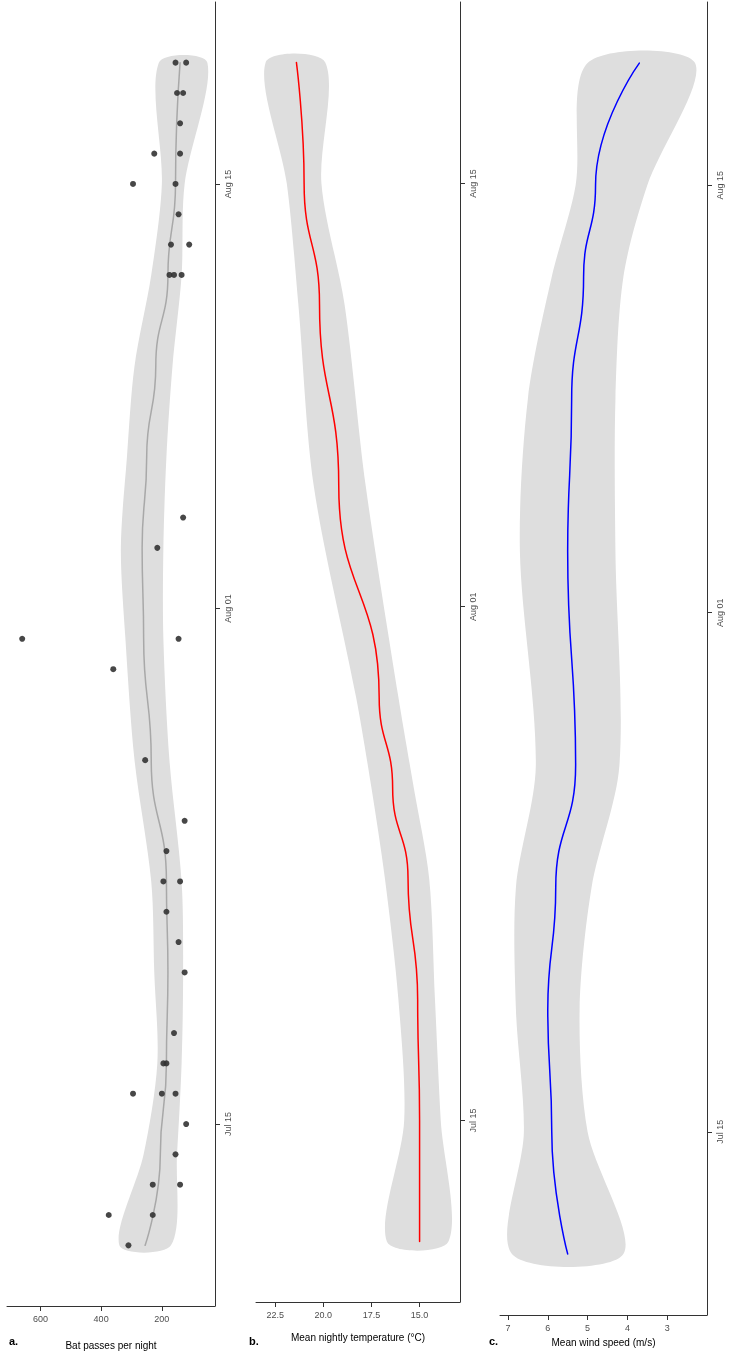 Image resolution: width=735 pixels, height=1357 pixels. I want to click on text: c., so click(494, 1340).